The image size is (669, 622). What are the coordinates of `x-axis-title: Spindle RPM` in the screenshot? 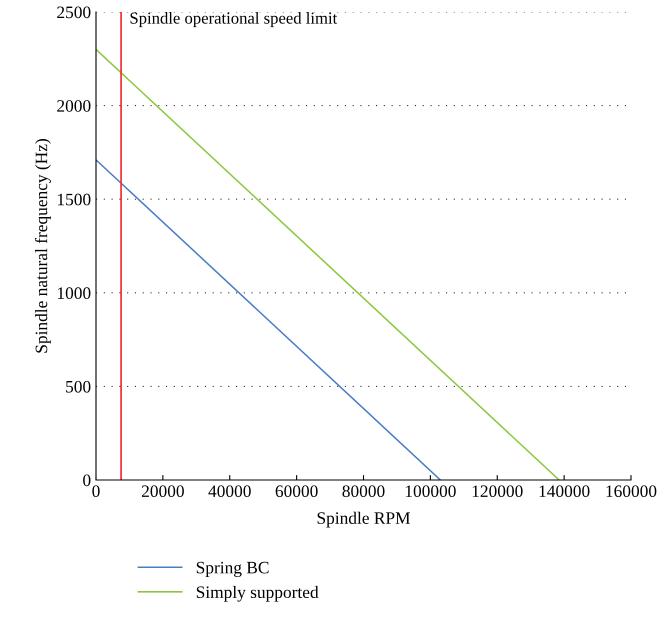 It's located at (364, 520).